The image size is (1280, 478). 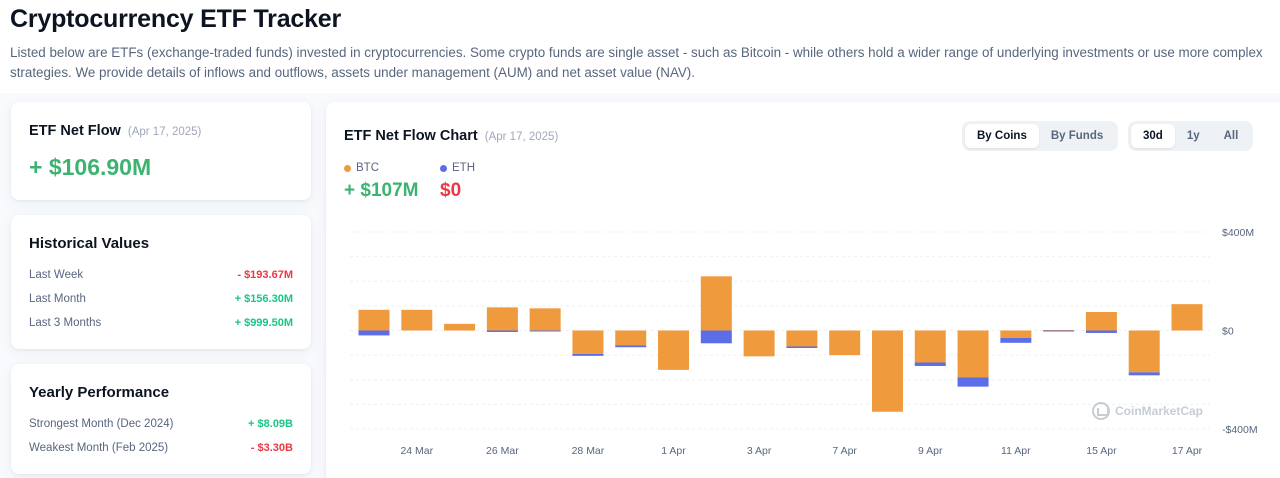 I want to click on historical-row: Last Month + $156.30M, so click(x=161, y=299).